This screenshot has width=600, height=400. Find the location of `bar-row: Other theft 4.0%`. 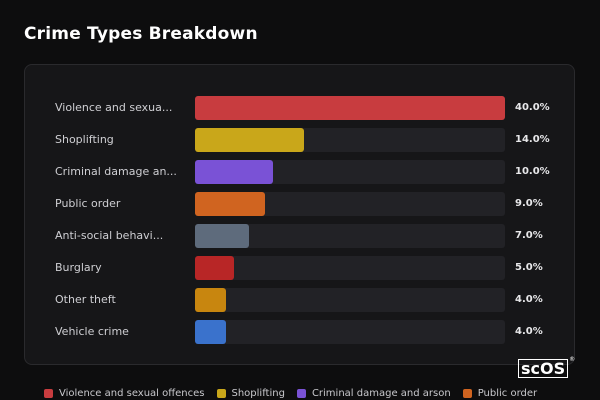

bar-row: Other theft 4.0% is located at coordinates (299, 300).